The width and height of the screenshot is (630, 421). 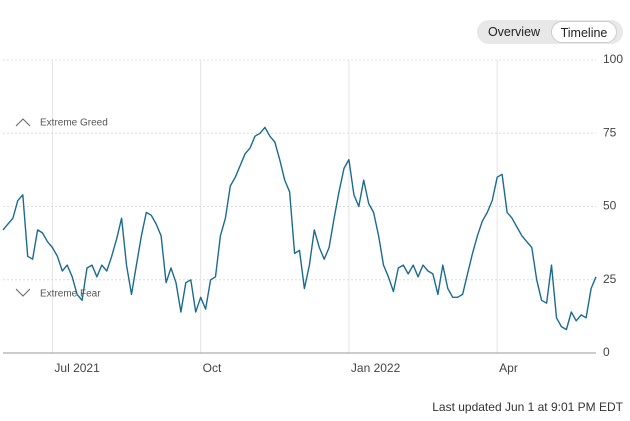 What do you see at coordinates (74, 123) in the screenshot?
I see `annotation: Extreme Greed` at bounding box center [74, 123].